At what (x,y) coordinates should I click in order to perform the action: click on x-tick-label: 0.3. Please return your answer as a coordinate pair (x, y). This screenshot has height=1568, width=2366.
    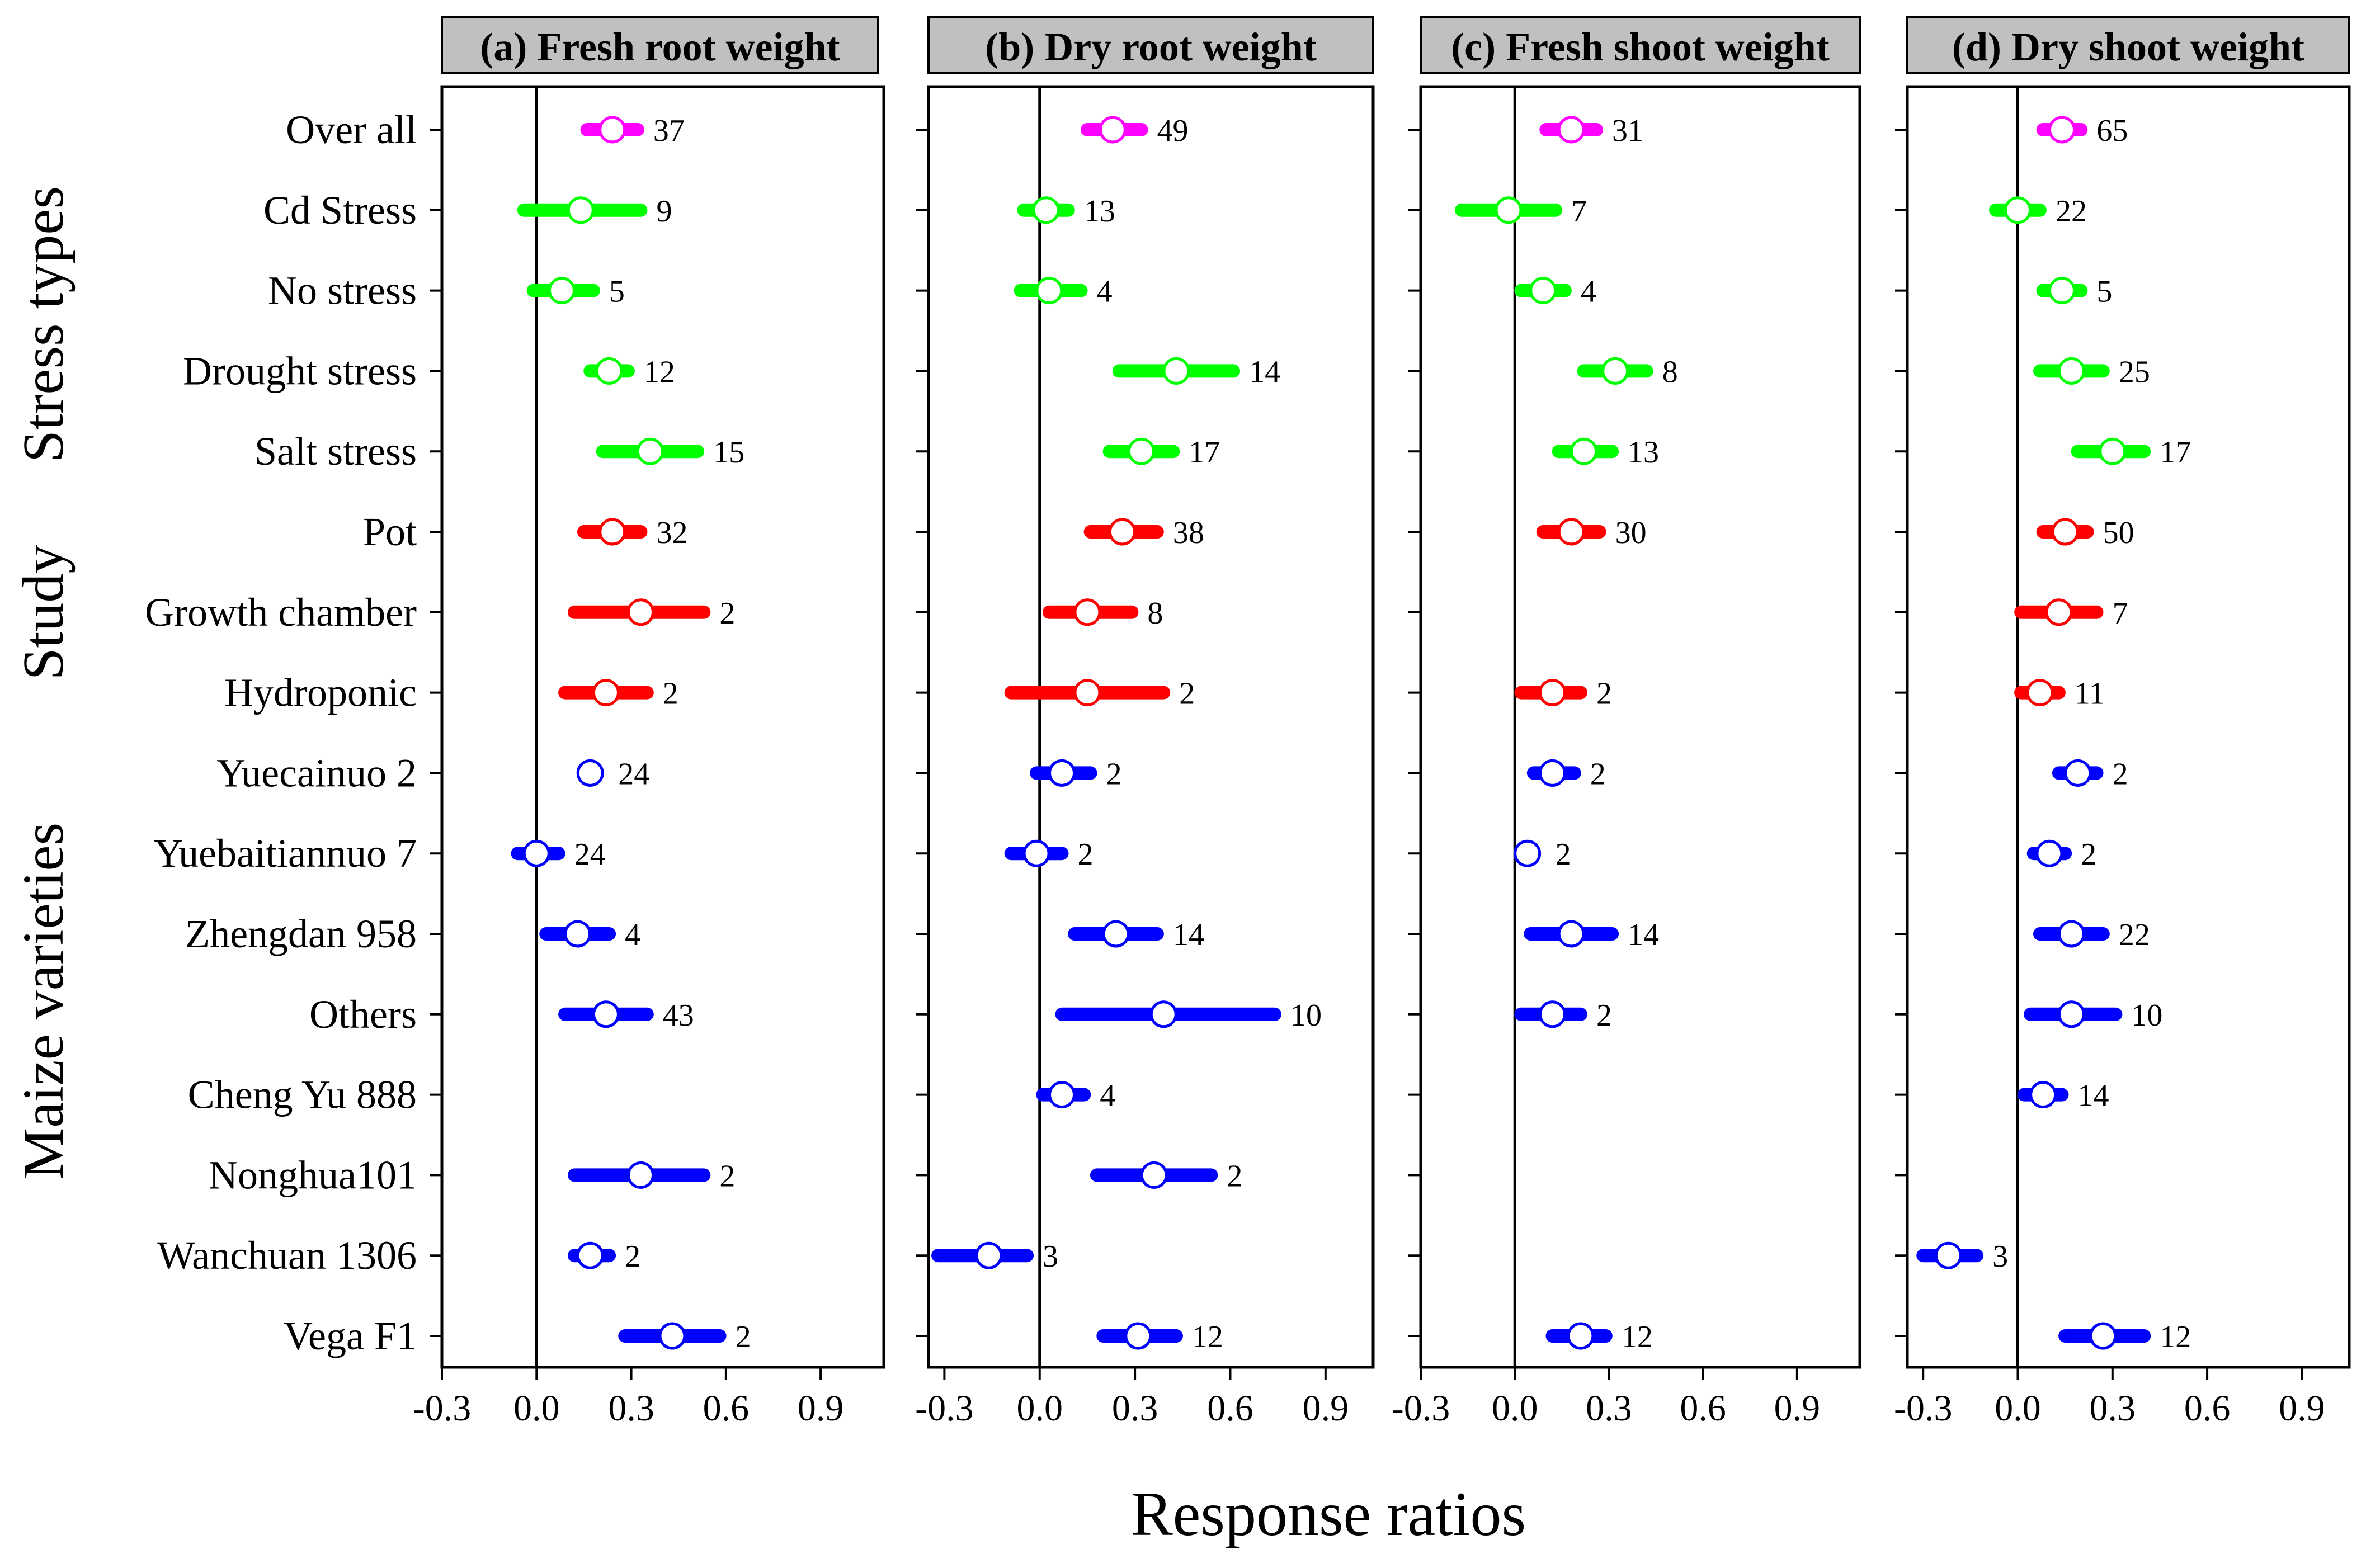
    Looking at the image, I should click on (1609, 1408).